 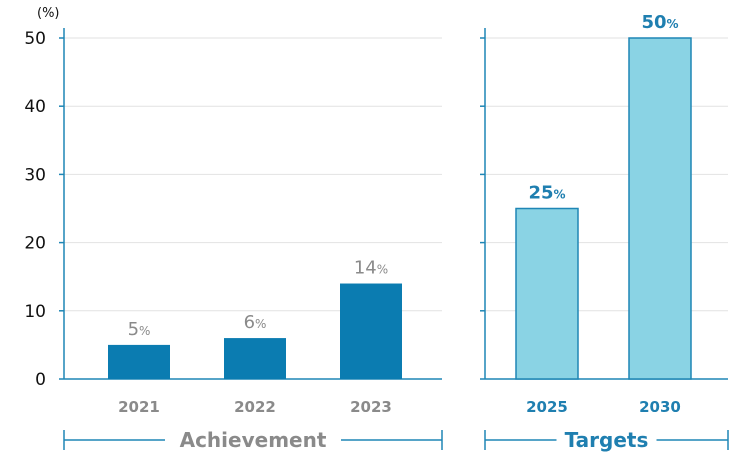 I want to click on category-label-2025: 2025, so click(x=547, y=407).